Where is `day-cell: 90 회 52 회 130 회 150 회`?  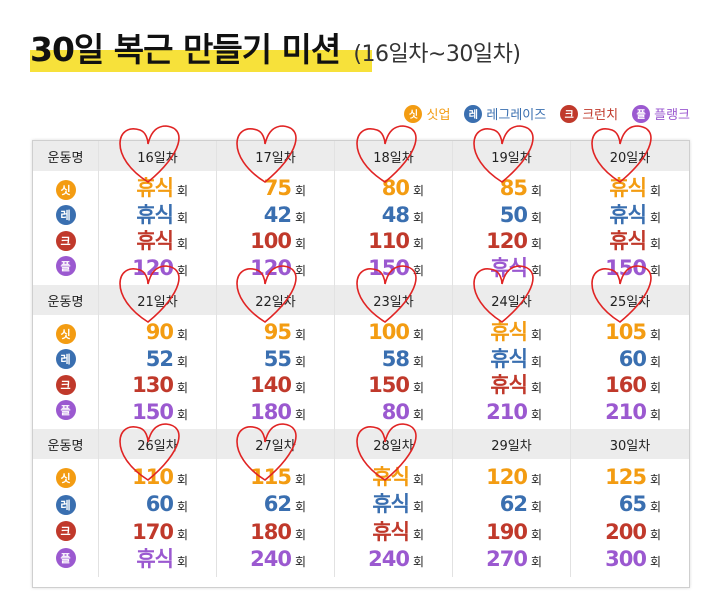 day-cell: 90 회 52 회 130 회 150 회 is located at coordinates (158, 372).